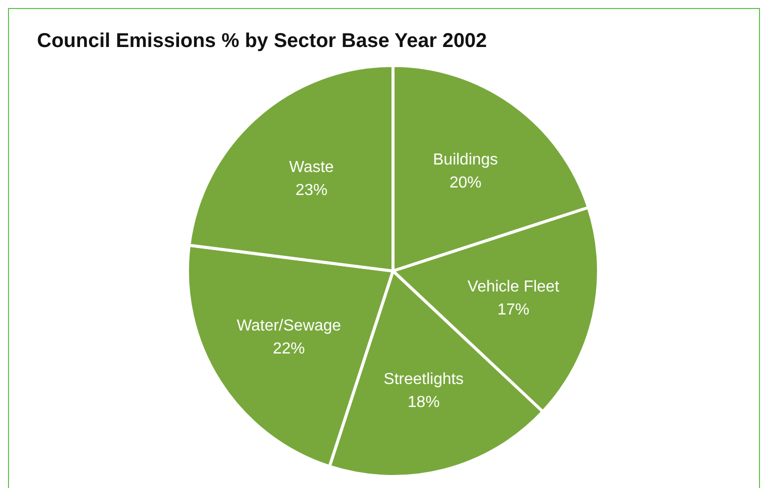  What do you see at coordinates (514, 287) in the screenshot?
I see `slice-label: Vehicle Fleet` at bounding box center [514, 287].